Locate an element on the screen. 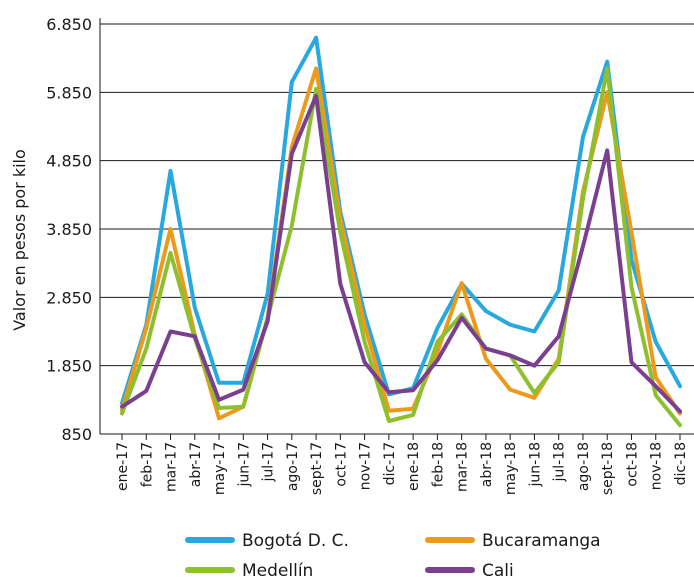 The image size is (694, 582). y-tick-label: 2.850 is located at coordinates (69, 297).